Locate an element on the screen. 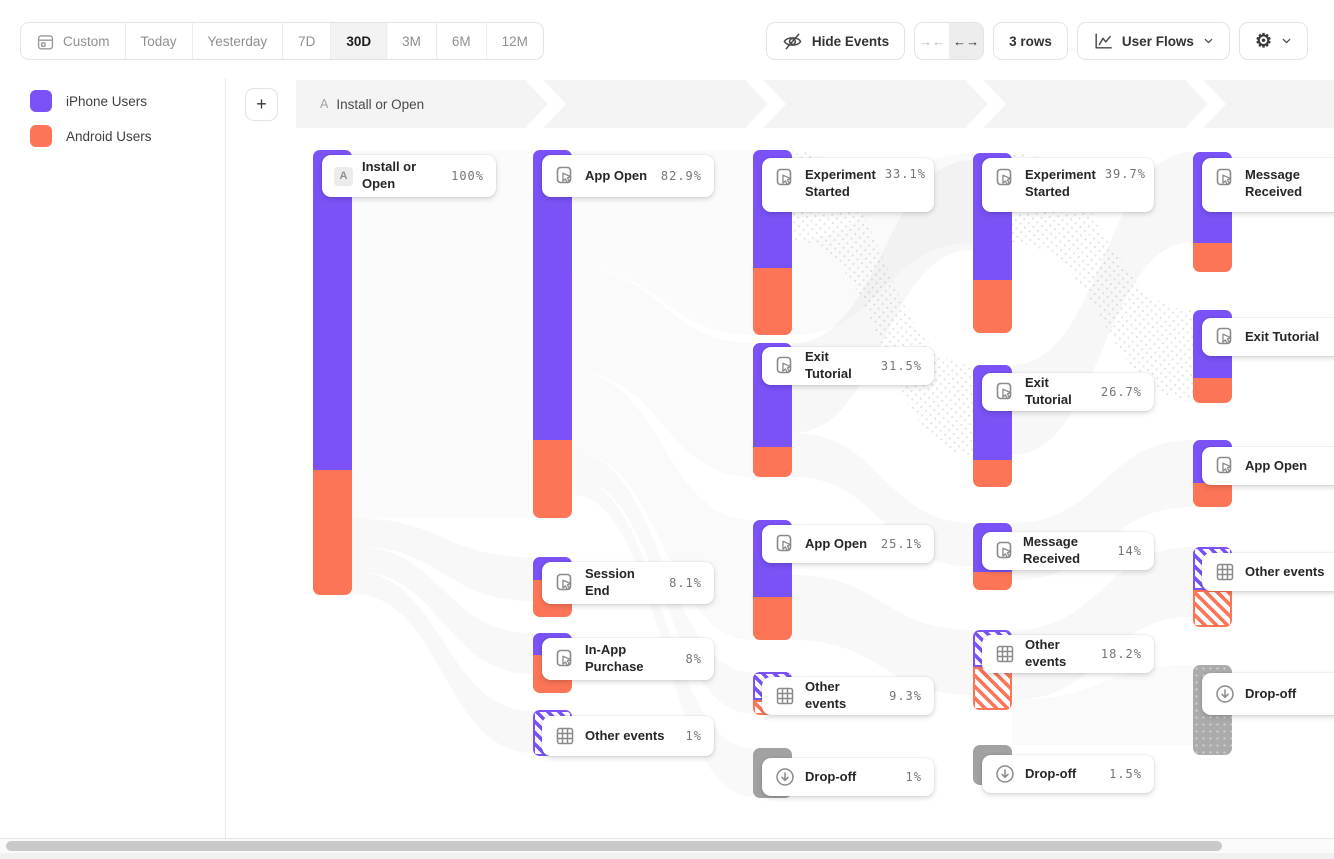 The height and width of the screenshot is (859, 1334). flows-chart-icon is located at coordinates (1103, 41).